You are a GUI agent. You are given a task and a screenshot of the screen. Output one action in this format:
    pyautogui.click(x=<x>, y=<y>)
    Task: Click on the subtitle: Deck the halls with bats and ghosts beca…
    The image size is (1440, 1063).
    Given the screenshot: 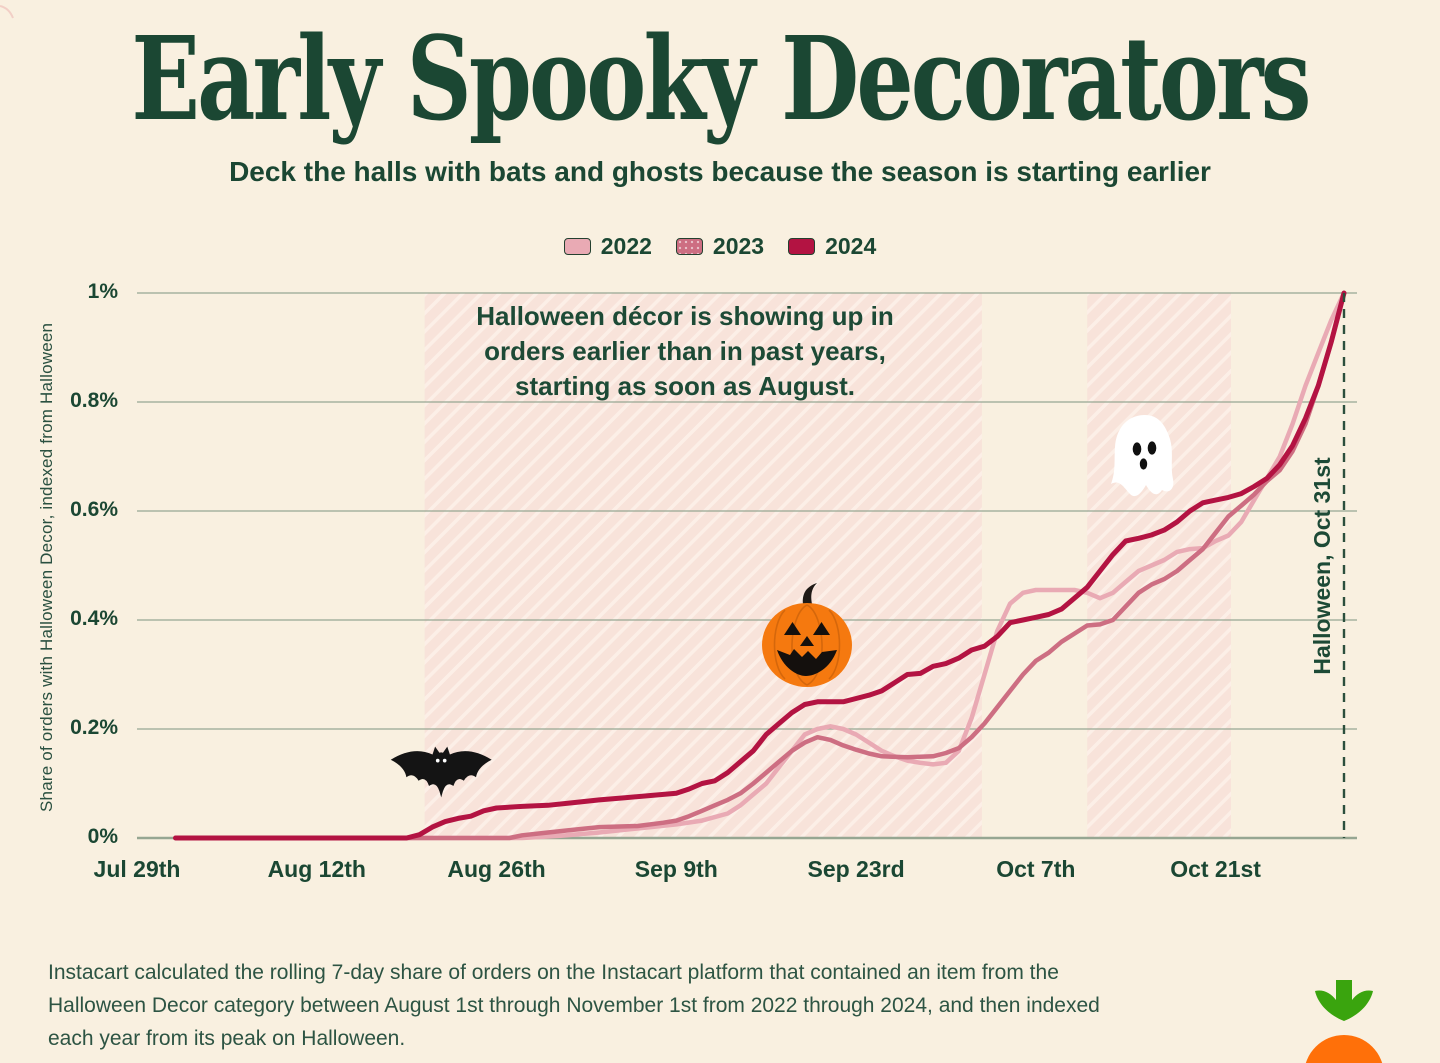 What is the action you would take?
    pyautogui.click(x=720, y=171)
    